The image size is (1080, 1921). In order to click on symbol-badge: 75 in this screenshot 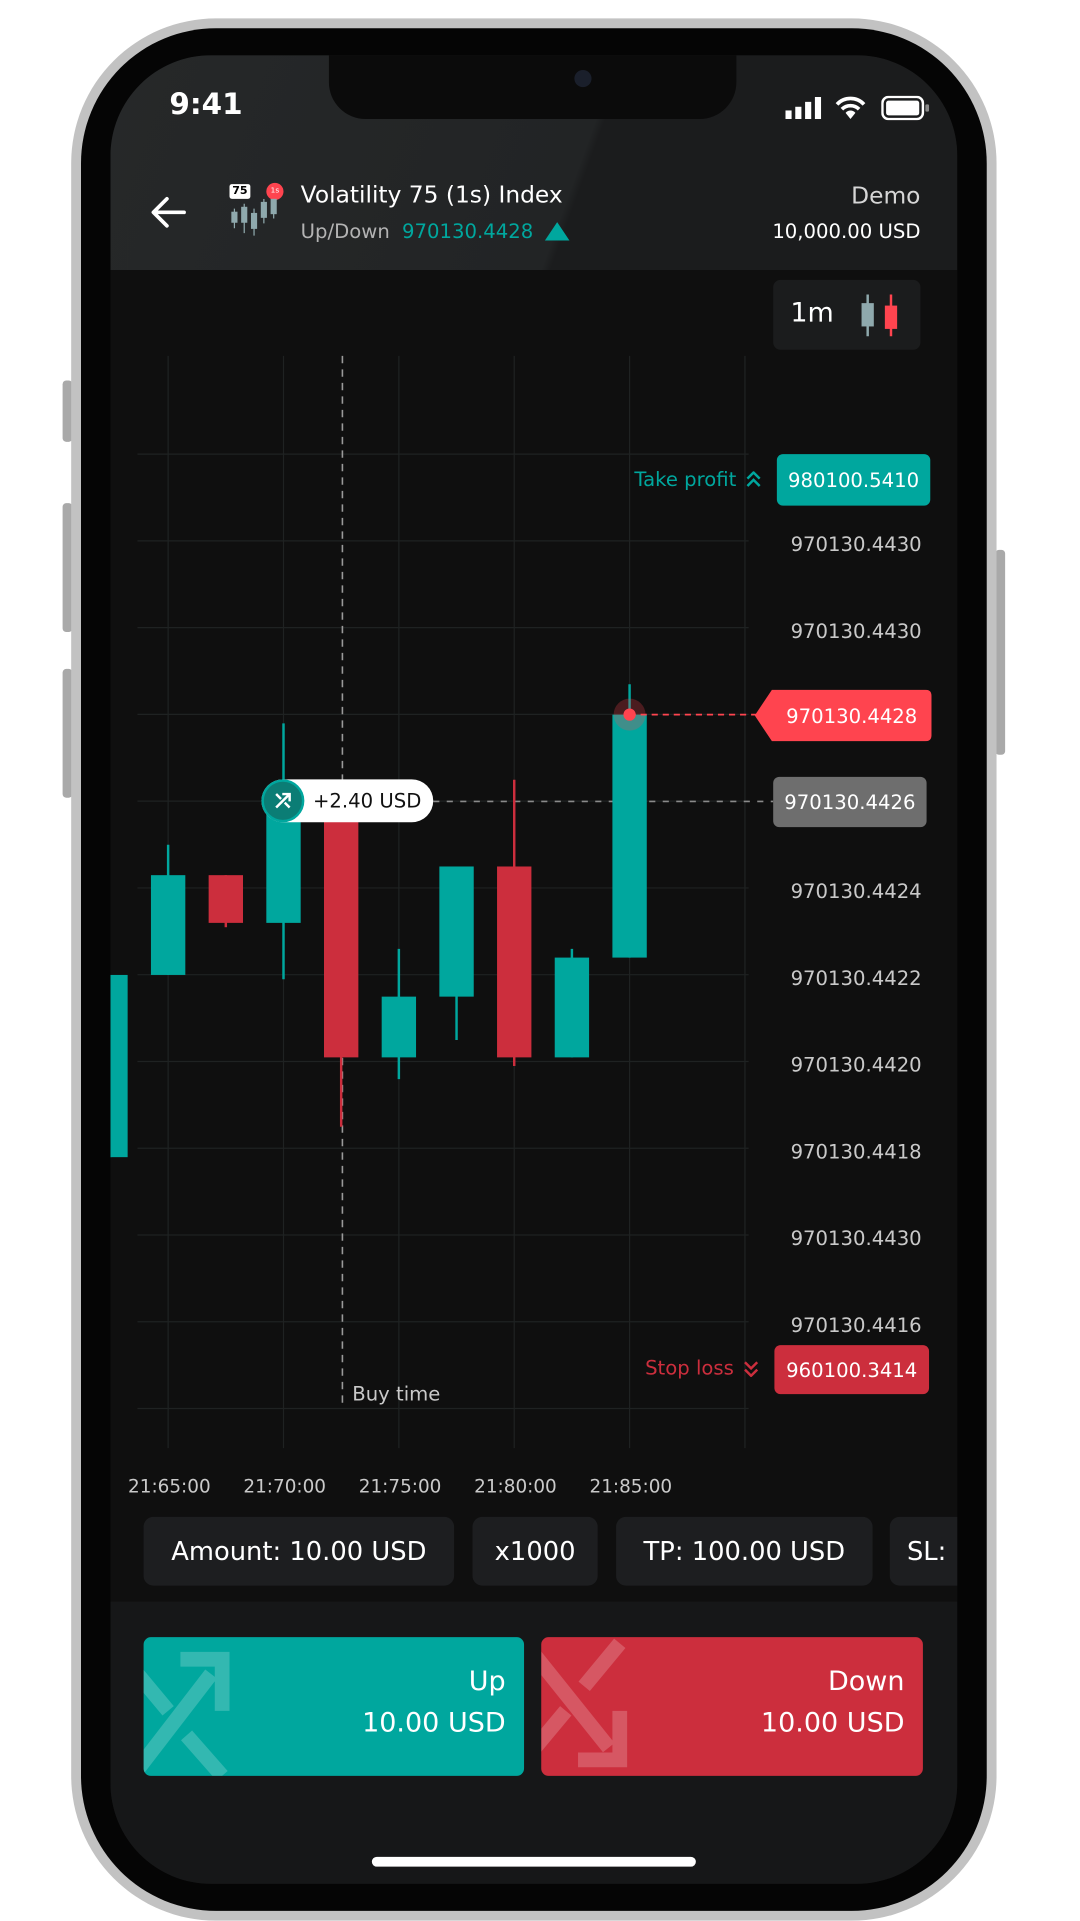, I will do `click(240, 191)`.